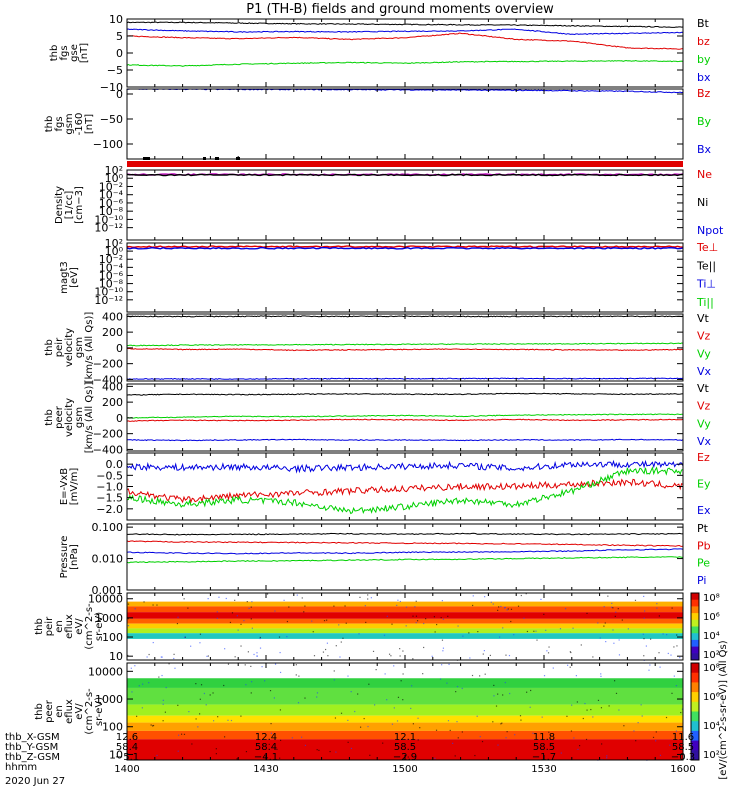 This screenshot has height=800, width=750. What do you see at coordinates (111, 87) in the screenshot?
I see `y-tick-label: −10` at bounding box center [111, 87].